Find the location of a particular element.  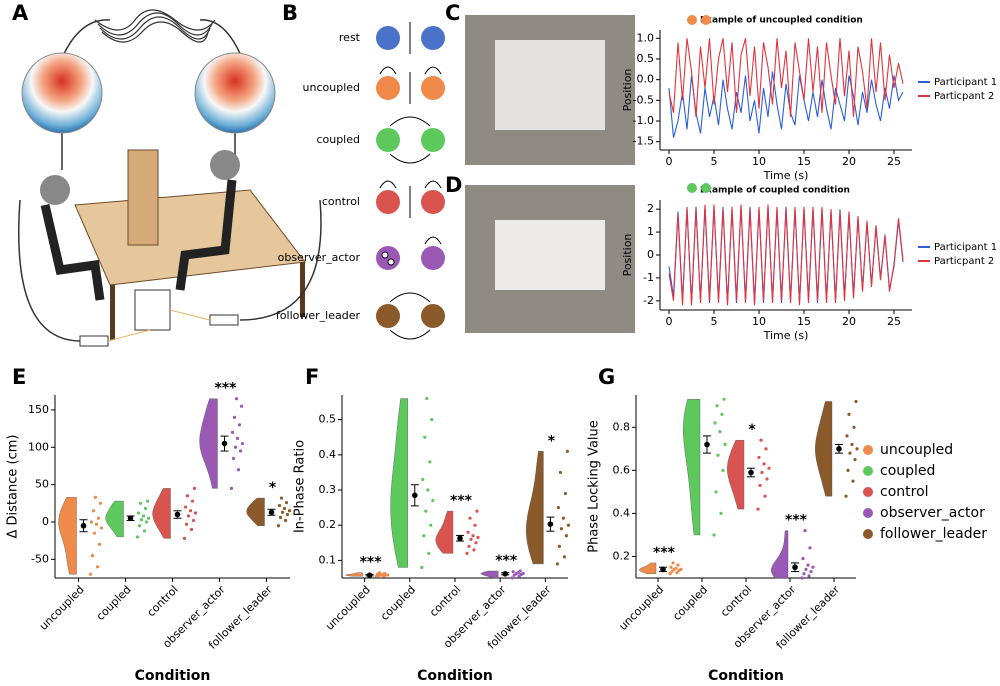

y-tick-label: 0.4 is located at coordinates (328, 454).